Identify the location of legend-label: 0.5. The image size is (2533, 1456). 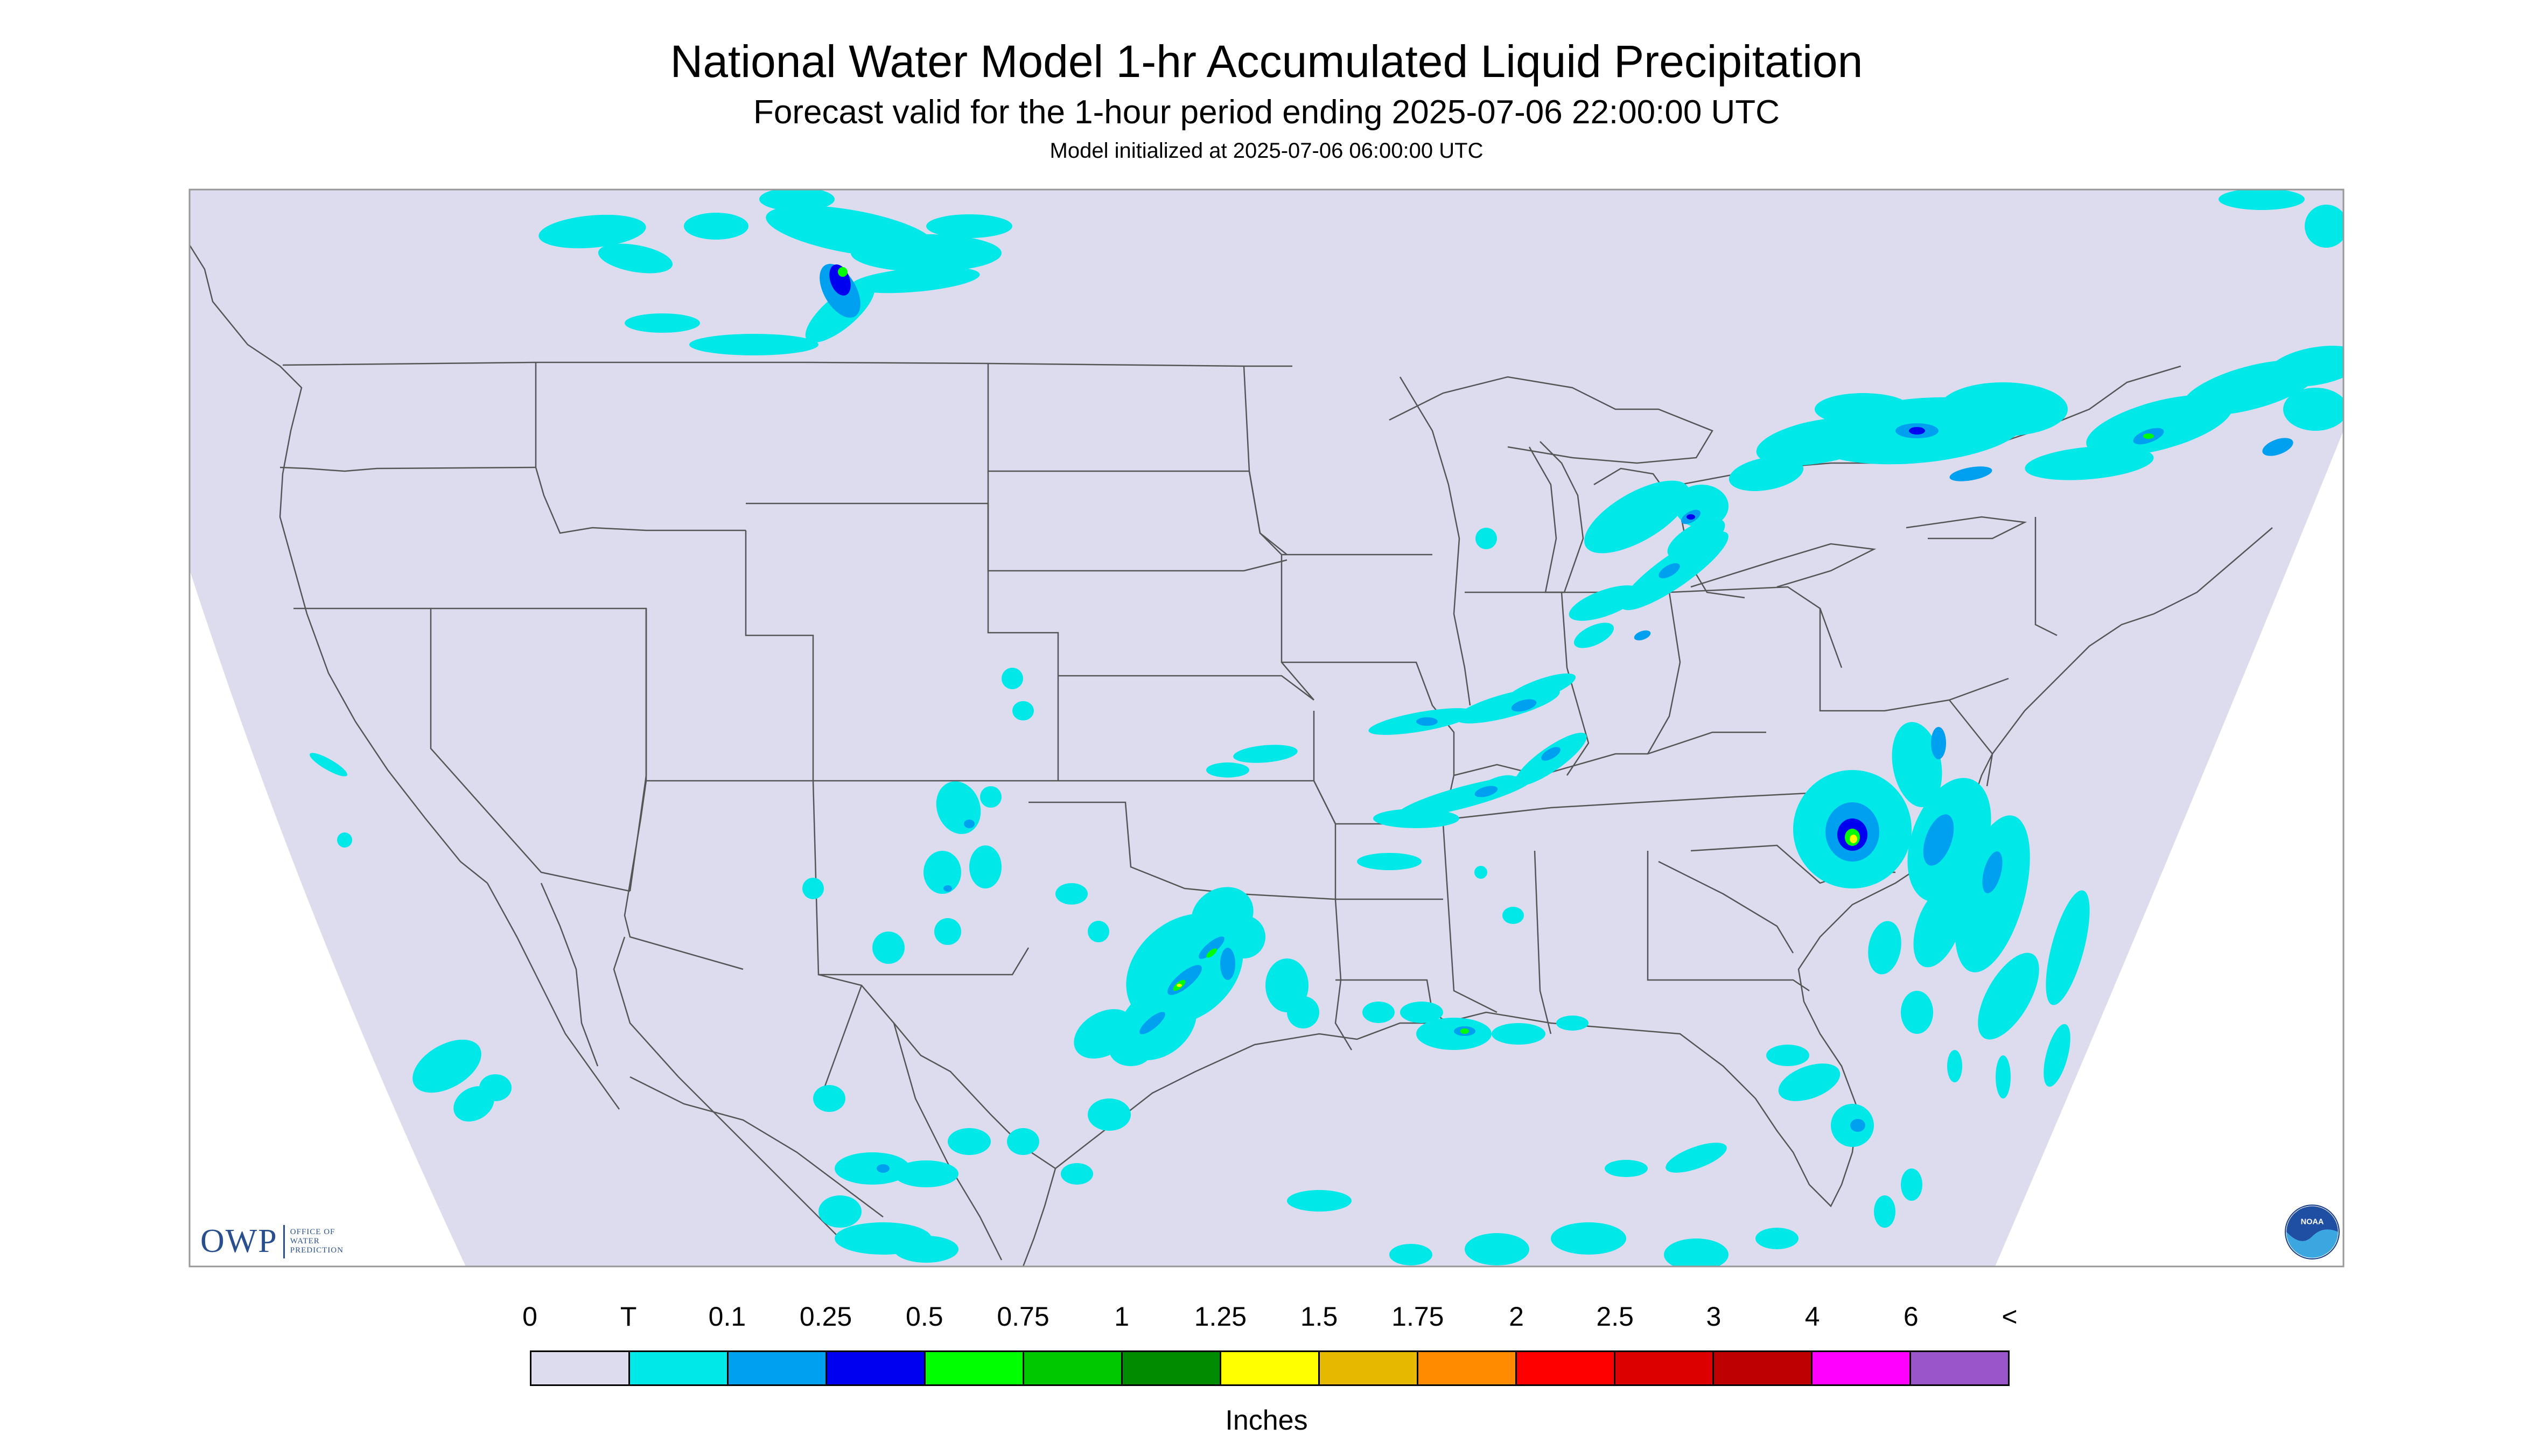
(924, 1316).